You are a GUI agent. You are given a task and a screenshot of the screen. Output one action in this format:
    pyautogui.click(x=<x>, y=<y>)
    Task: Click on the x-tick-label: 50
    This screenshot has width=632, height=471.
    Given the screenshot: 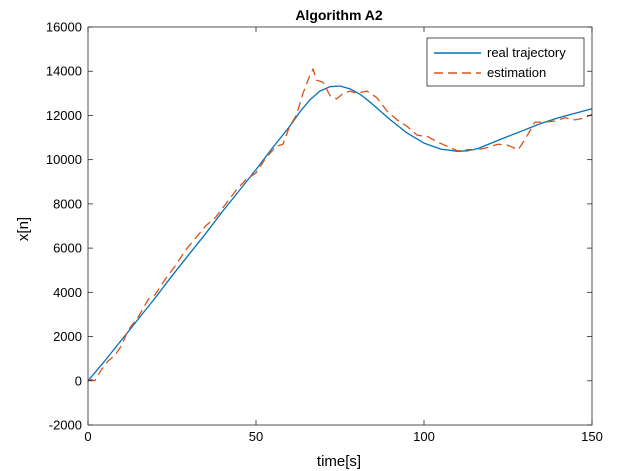 What is the action you would take?
    pyautogui.click(x=256, y=436)
    